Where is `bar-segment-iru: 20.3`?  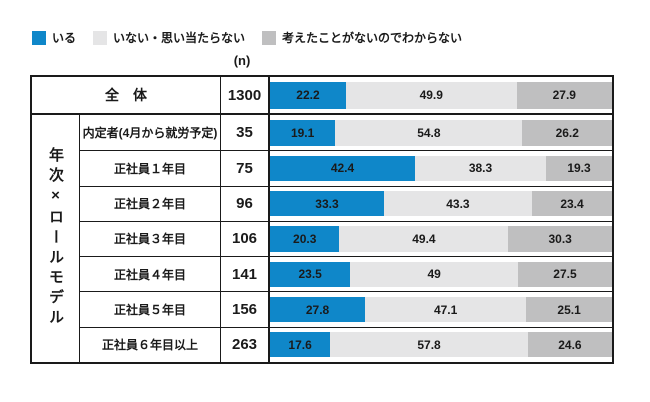
bar-segment-iru: 20.3 is located at coordinates (305, 239).